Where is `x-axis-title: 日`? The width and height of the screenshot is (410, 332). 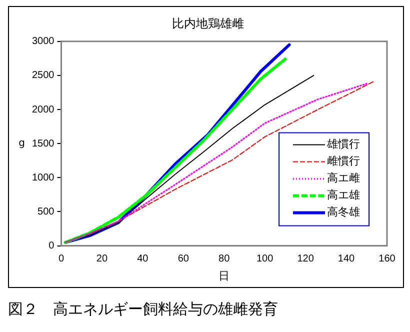
x-axis-title: 日 is located at coordinates (224, 276).